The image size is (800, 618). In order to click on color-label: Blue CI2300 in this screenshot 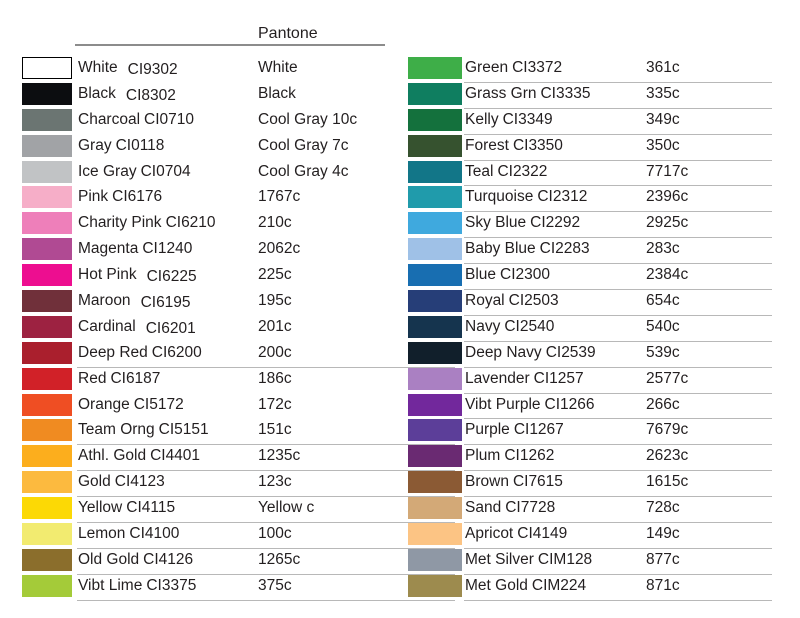, I will do `click(507, 275)`.